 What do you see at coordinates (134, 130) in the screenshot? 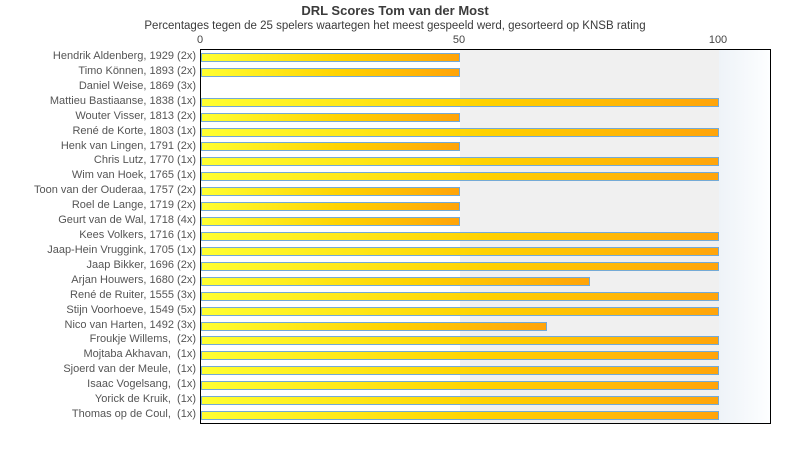
I see `category-label: René de Korte, 1803 (1x)` at bounding box center [134, 130].